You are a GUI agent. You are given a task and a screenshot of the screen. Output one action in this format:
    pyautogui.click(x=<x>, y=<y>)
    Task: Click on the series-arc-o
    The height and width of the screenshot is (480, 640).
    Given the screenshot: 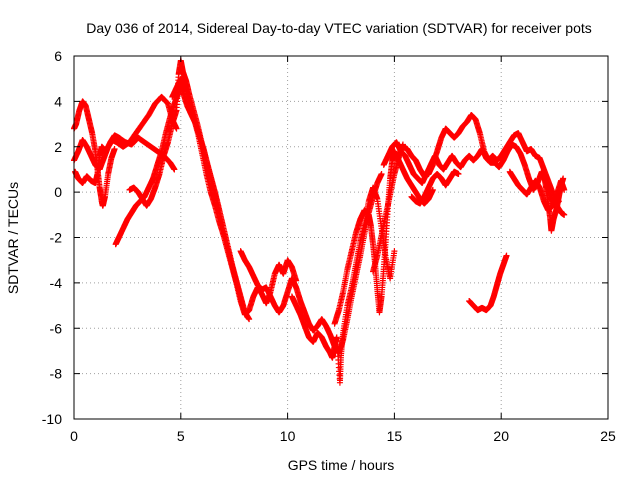 What is the action you would take?
    pyautogui.click(x=488, y=283)
    